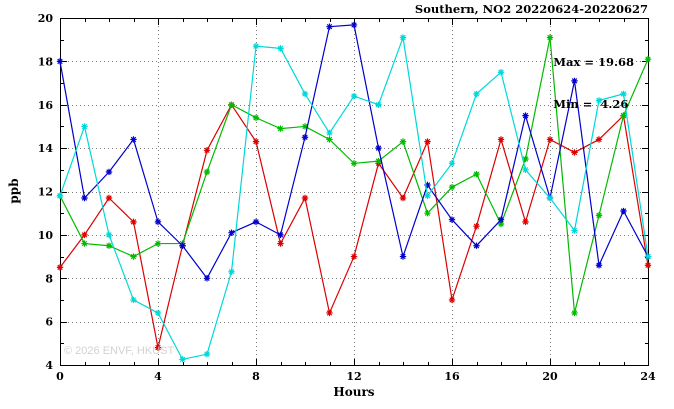 The width and height of the screenshot is (674, 409). I want to click on y-tick-label: 4, so click(49, 365).